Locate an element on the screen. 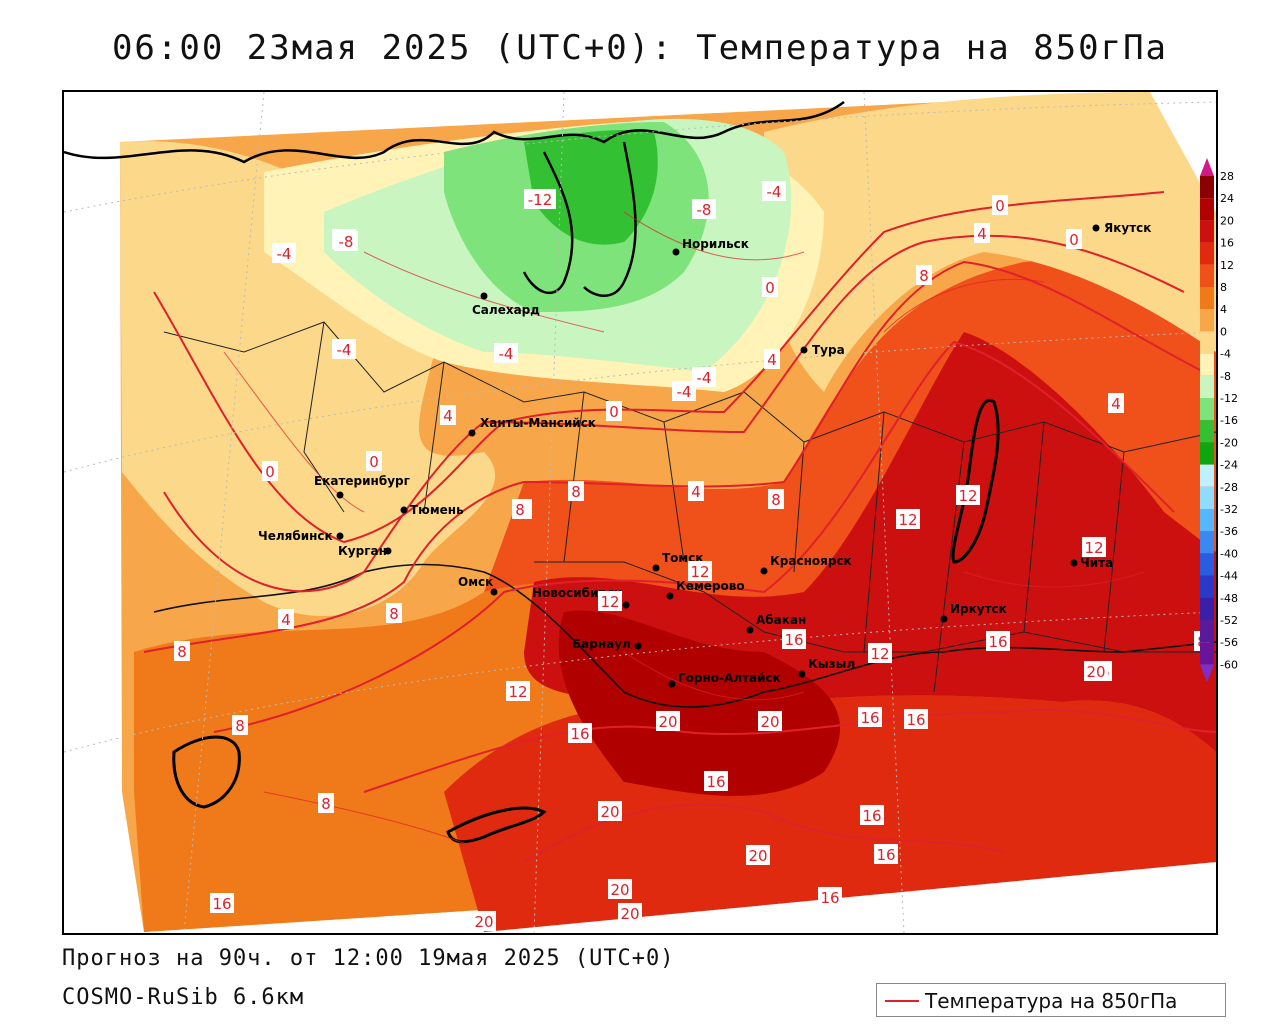 This screenshot has width=1280, height=1024. lake-balkhash is located at coordinates (496, 825).